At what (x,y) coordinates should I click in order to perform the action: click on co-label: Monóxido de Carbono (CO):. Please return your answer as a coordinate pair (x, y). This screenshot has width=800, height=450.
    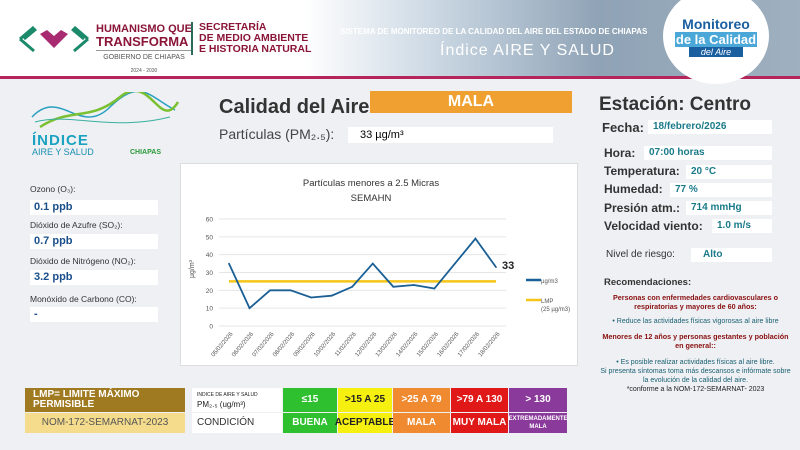
    Looking at the image, I should click on (83, 299).